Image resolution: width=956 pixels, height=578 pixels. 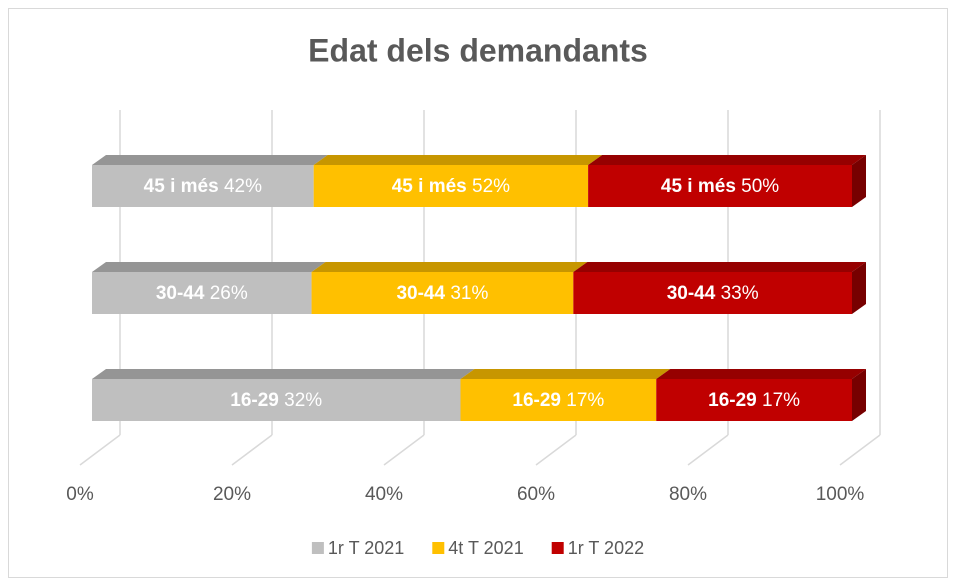 I want to click on x-tick-label: 60%, so click(x=536, y=494).